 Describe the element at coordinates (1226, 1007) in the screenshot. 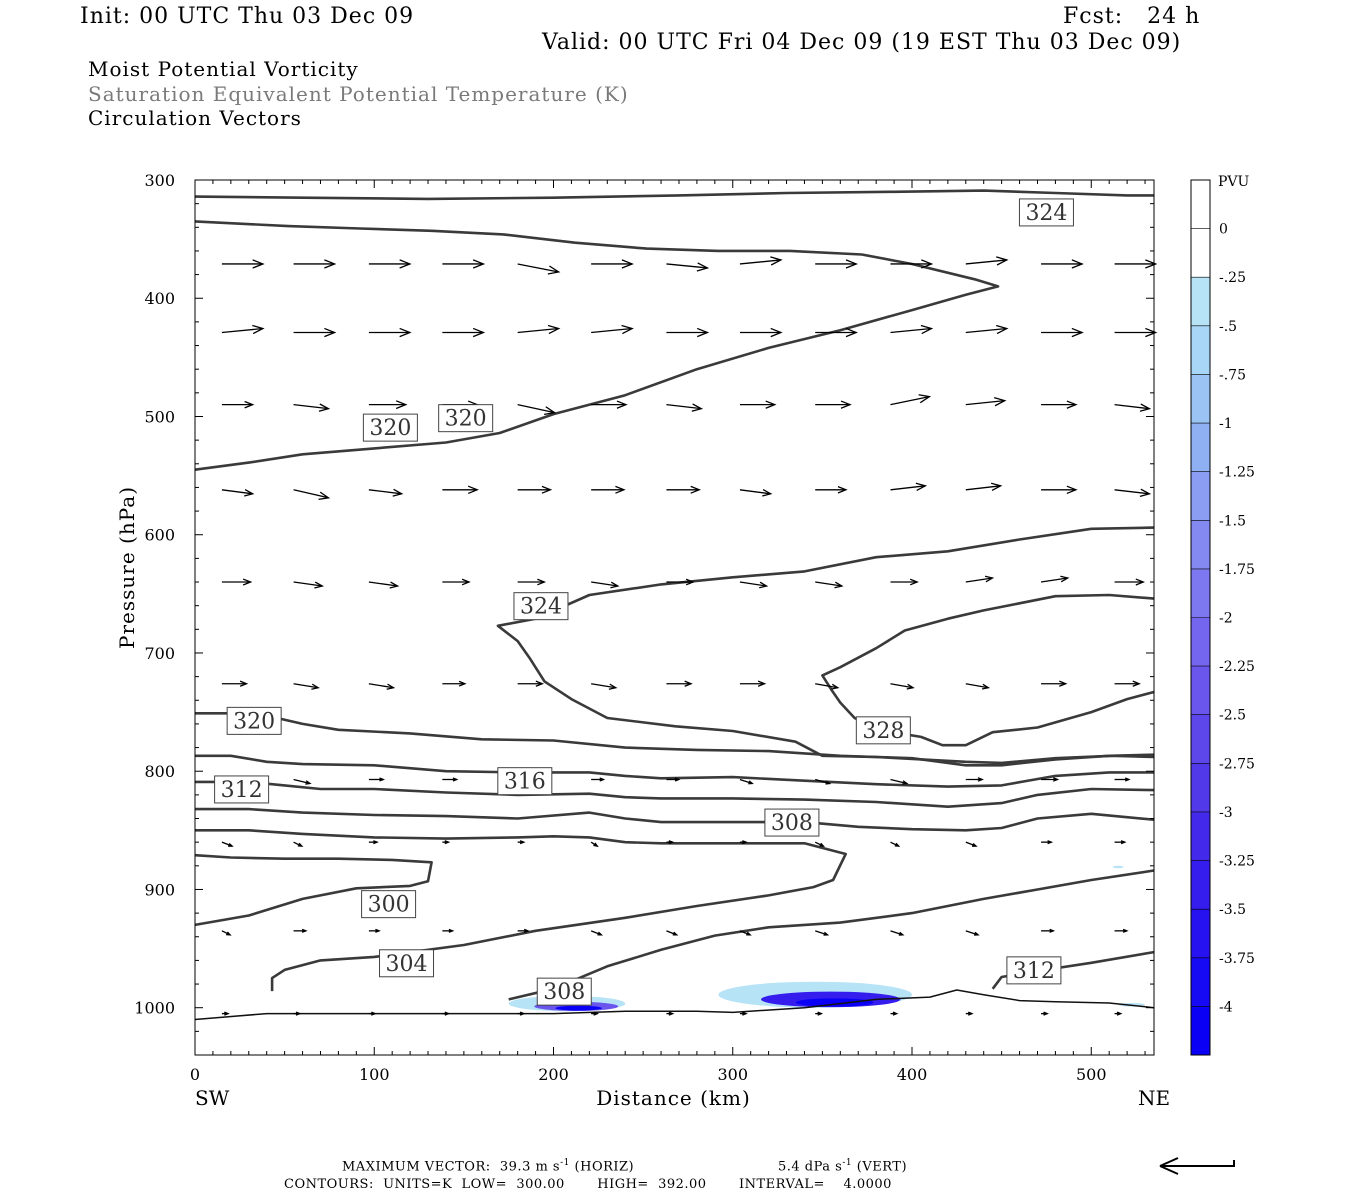

I see `colorbar-tick-label: -4` at that location.